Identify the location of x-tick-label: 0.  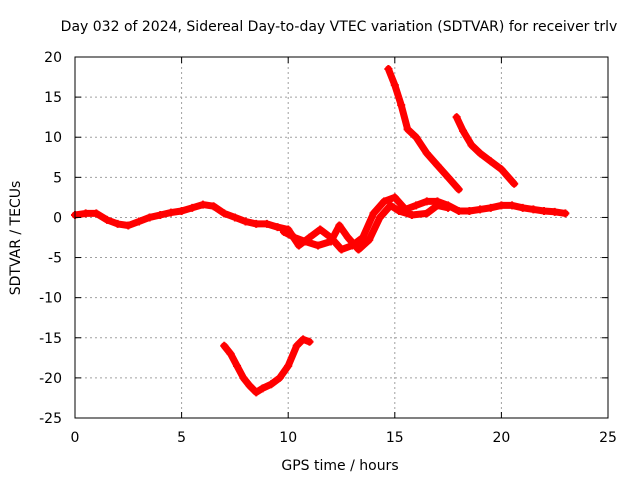
(75, 438).